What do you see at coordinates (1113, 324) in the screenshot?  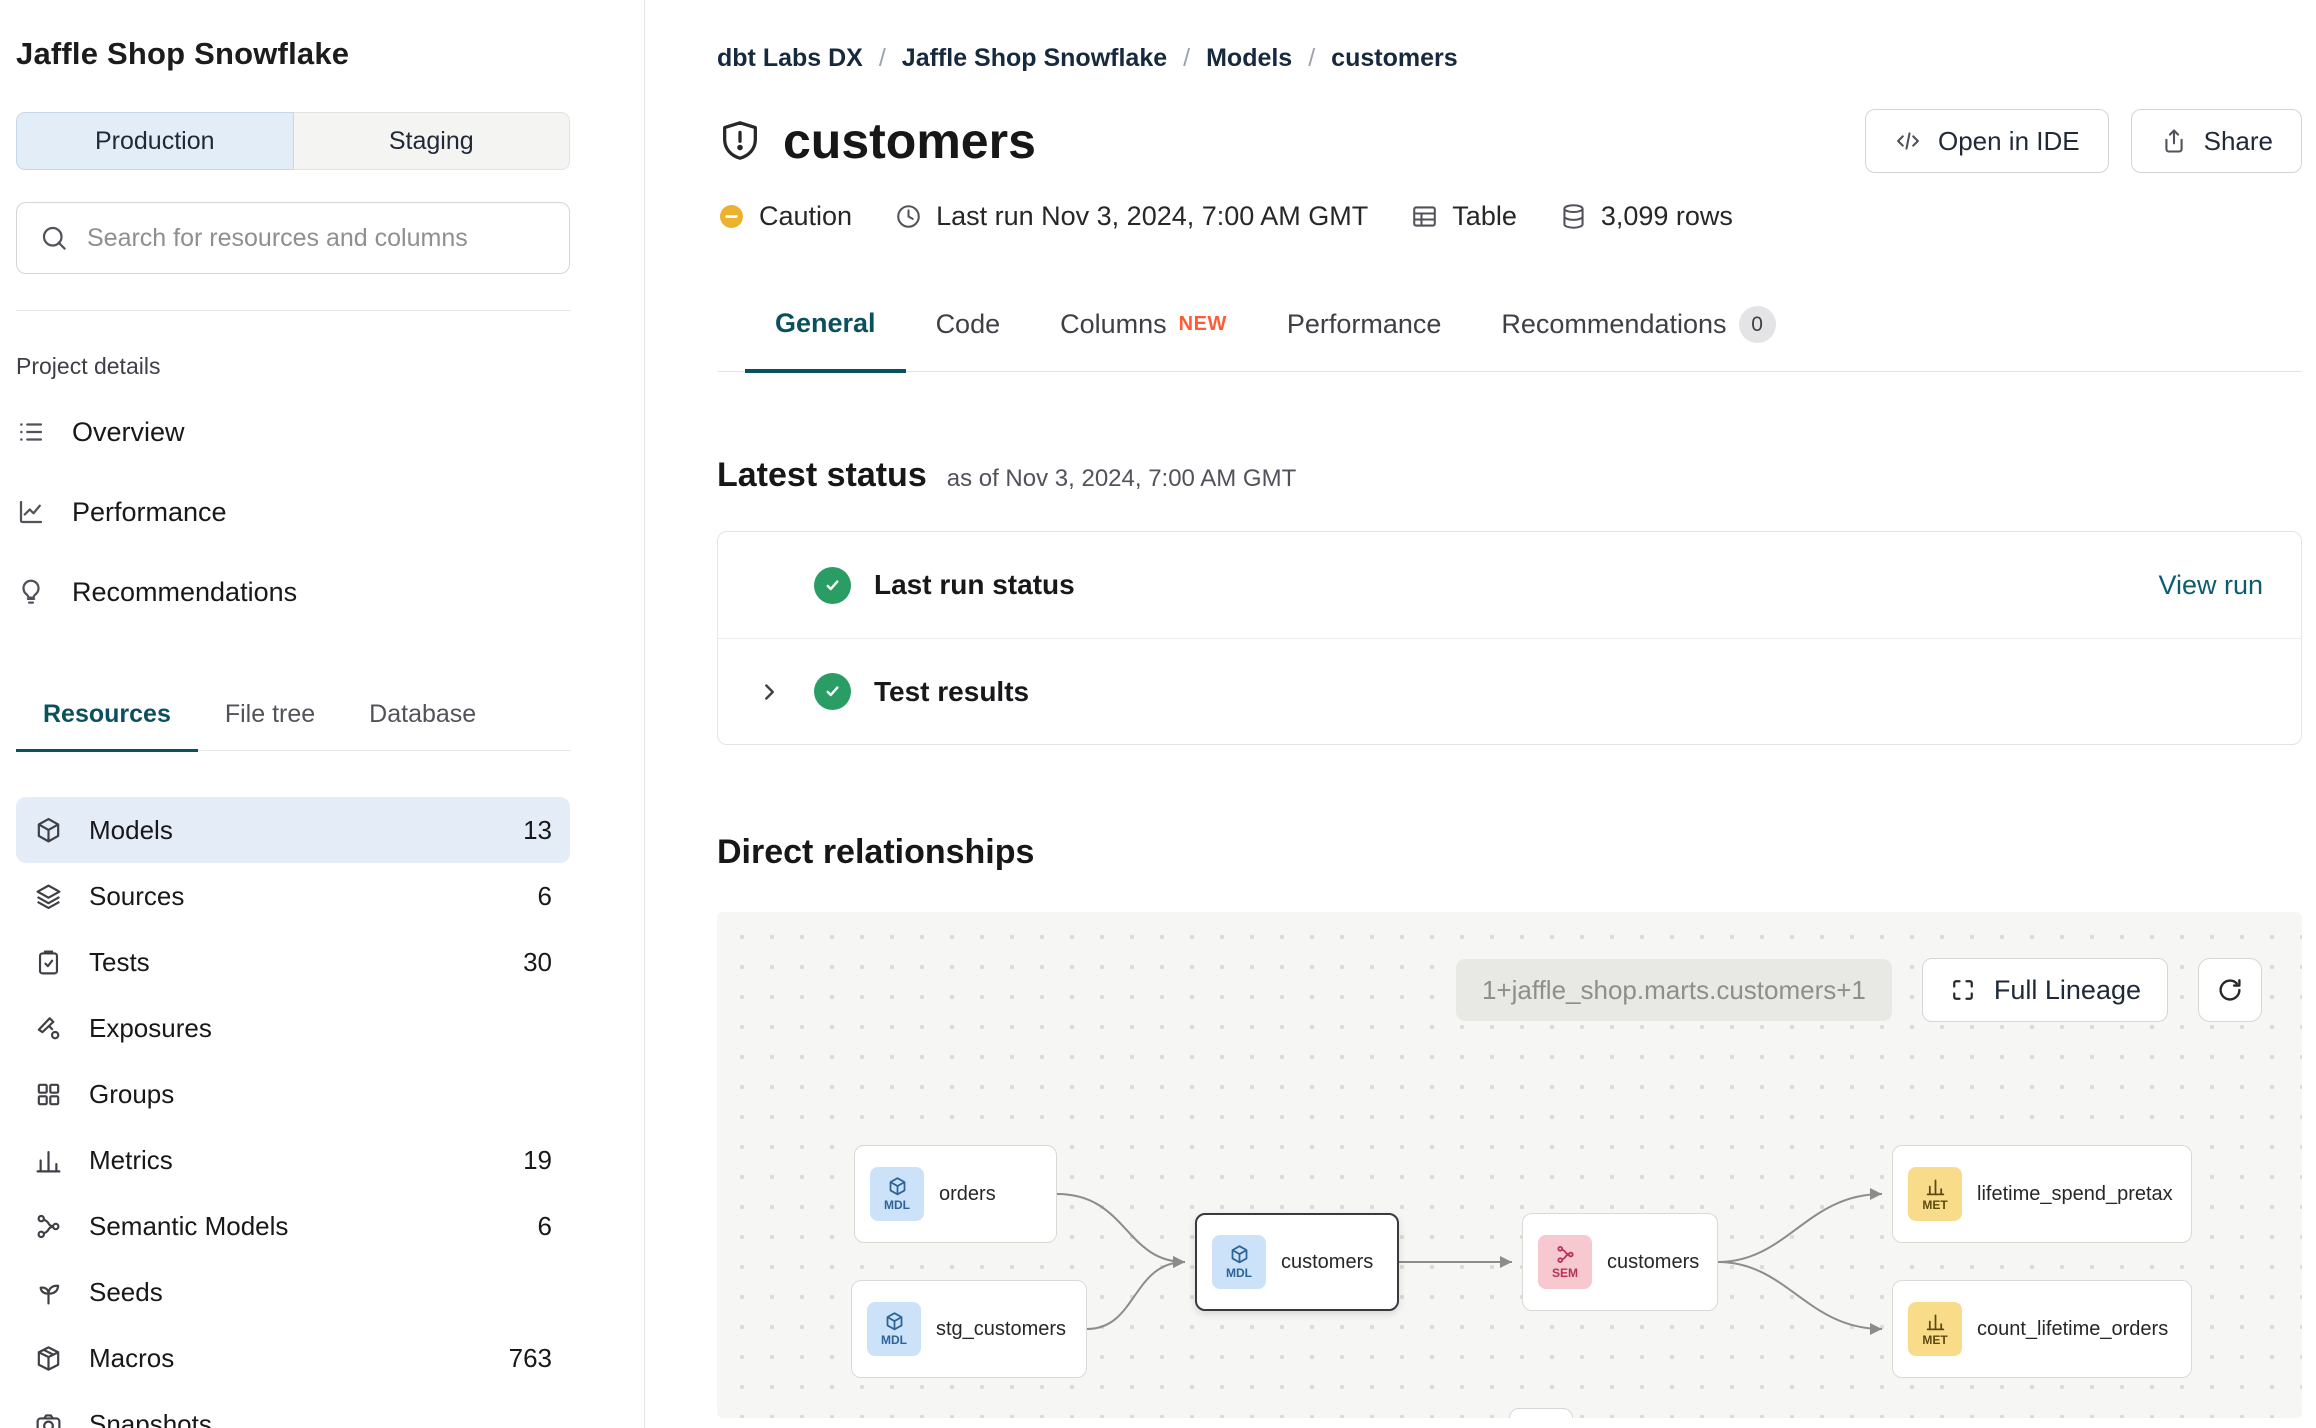 I see `tab-label: Columns` at bounding box center [1113, 324].